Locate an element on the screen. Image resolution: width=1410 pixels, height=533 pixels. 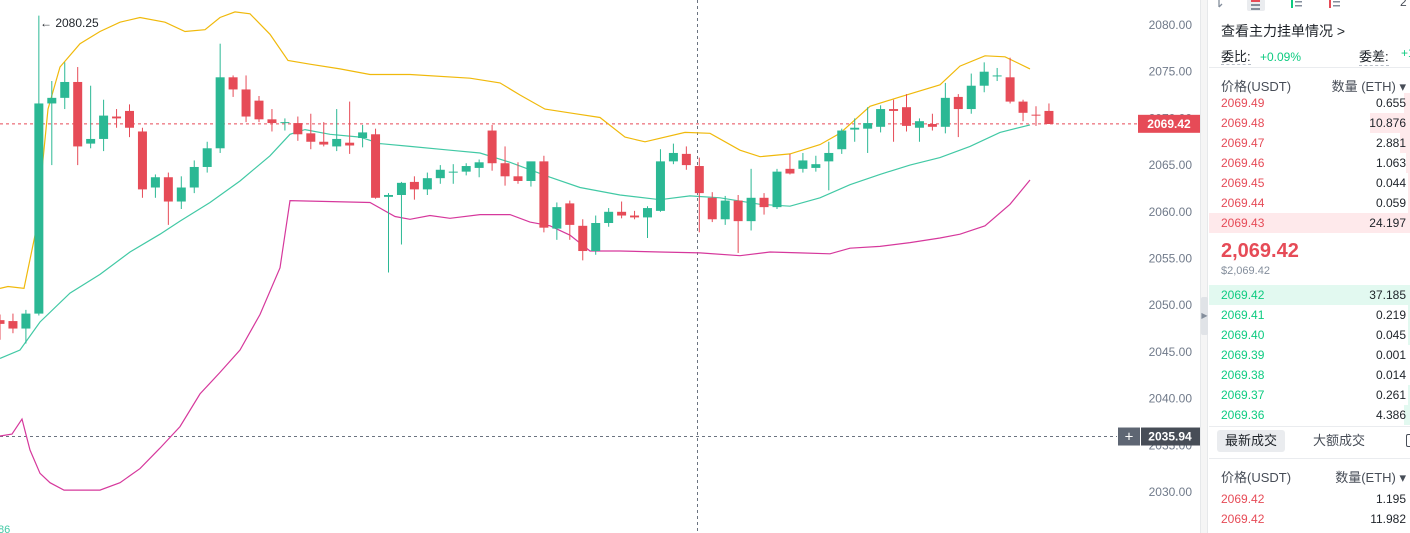
header-qty: 数量 (ETH) ▾ is located at coordinates (1368, 86).